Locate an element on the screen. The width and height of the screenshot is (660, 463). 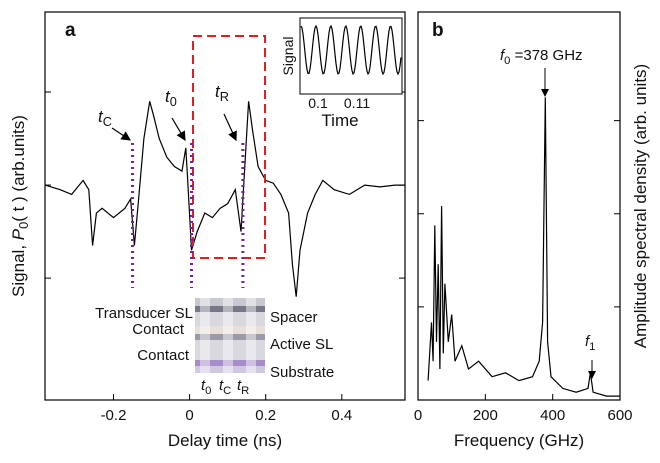
x-tick-label: -0.2 is located at coordinates (114, 415).